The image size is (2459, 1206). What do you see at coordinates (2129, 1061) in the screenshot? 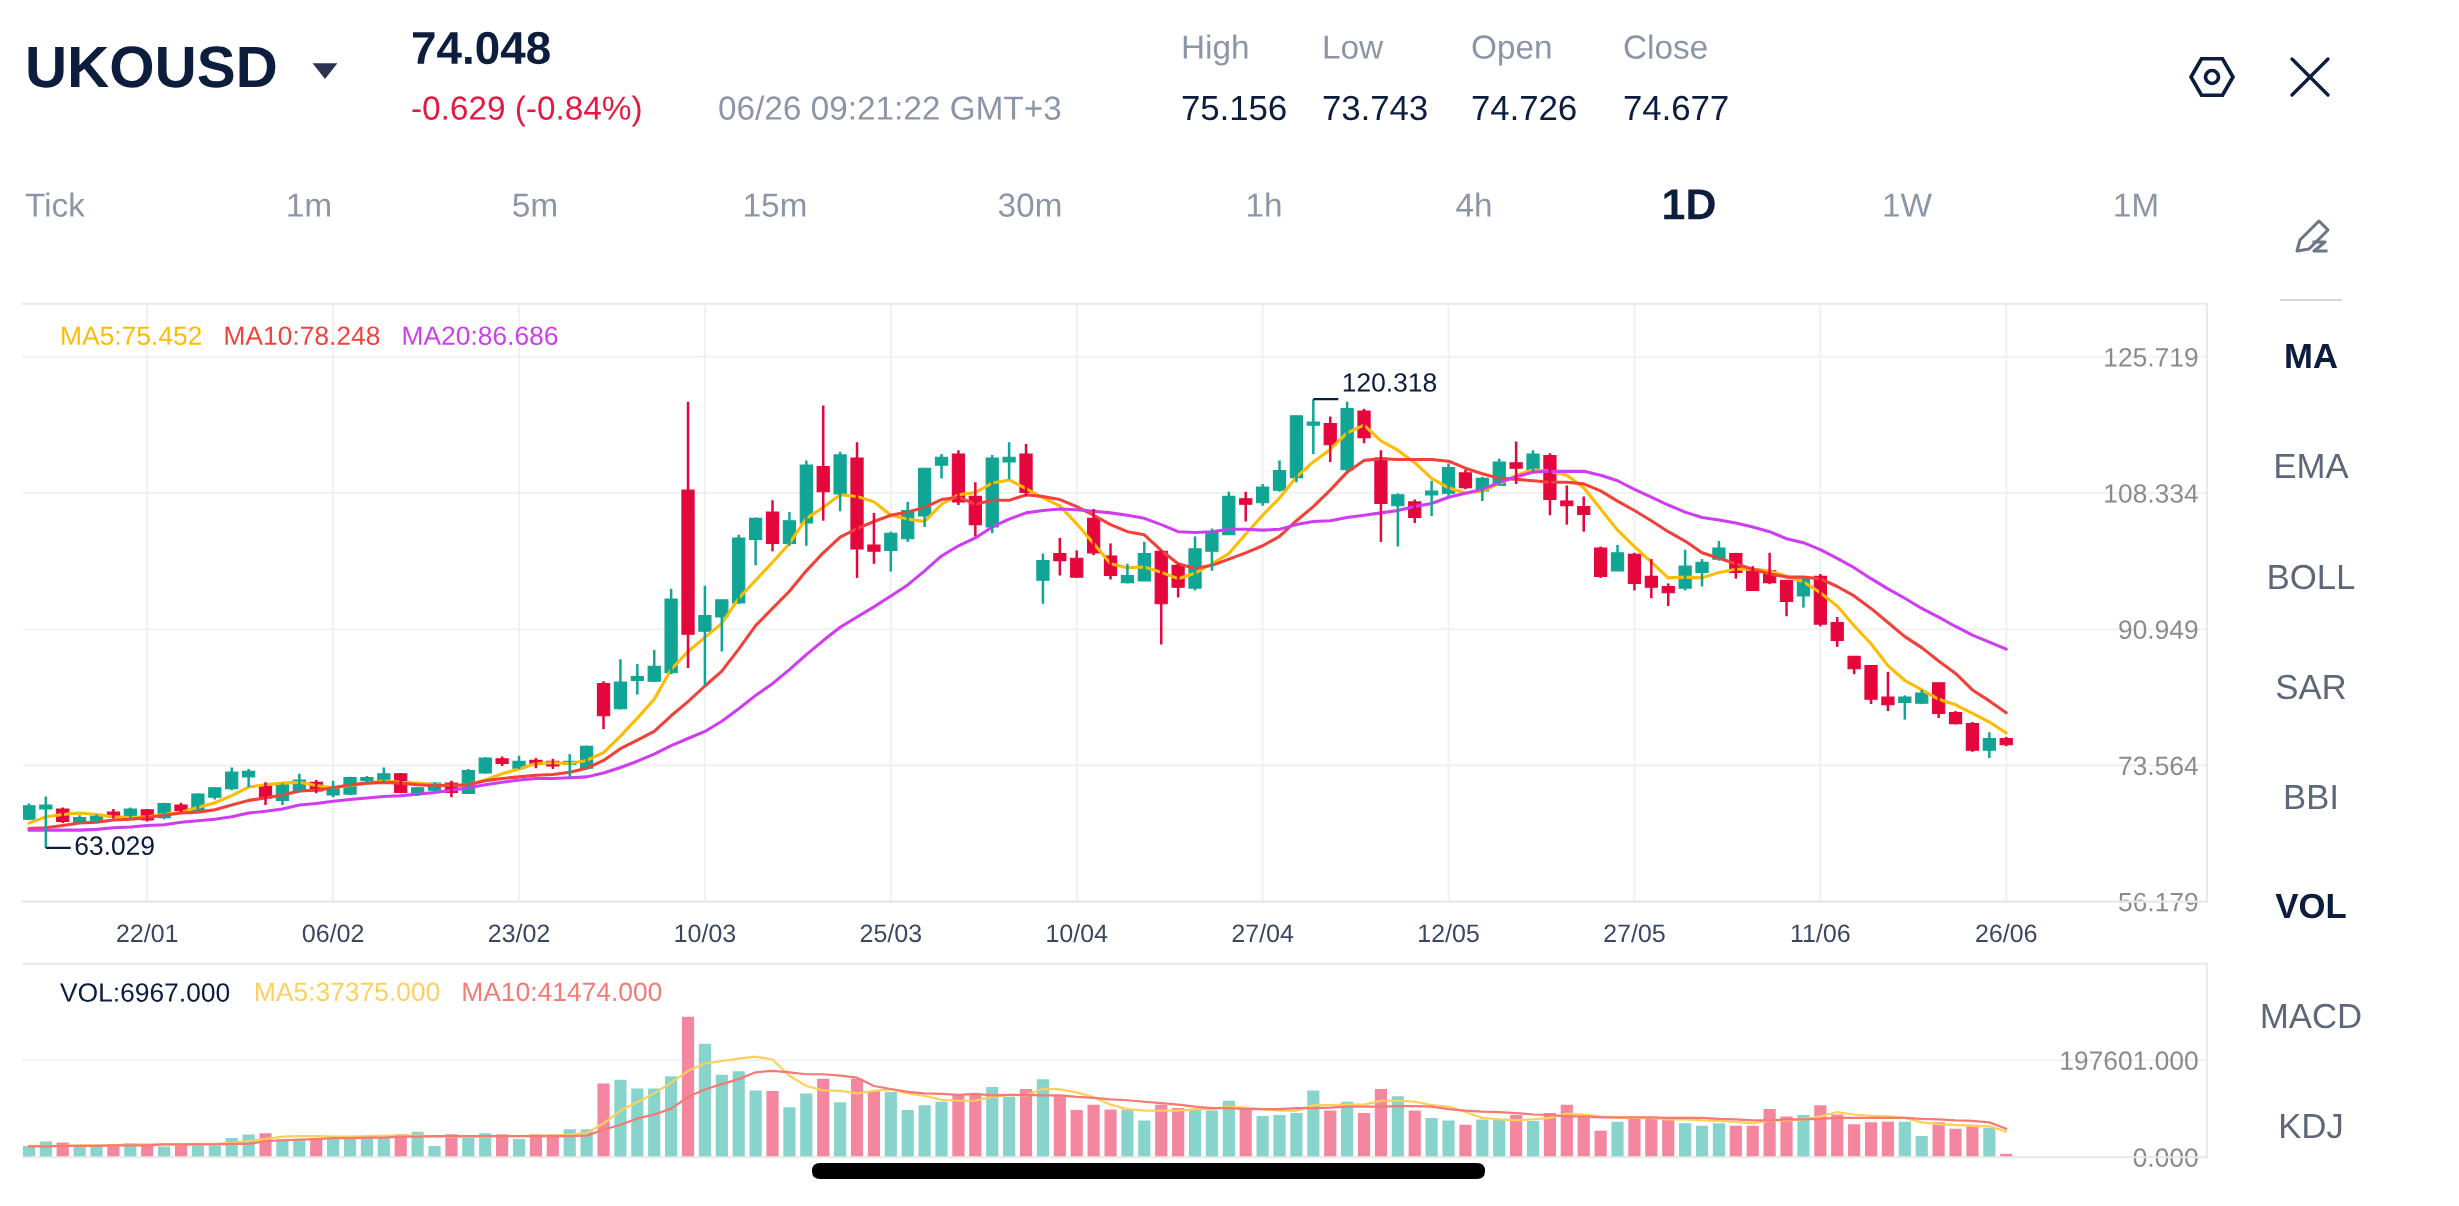
I see `y-tick-label: 197601.000` at bounding box center [2129, 1061].